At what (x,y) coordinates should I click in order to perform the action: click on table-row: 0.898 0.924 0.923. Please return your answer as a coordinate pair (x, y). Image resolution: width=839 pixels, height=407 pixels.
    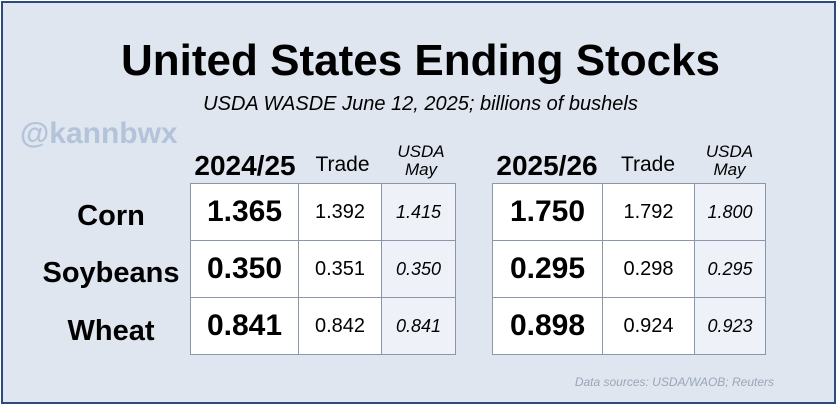
    Looking at the image, I should click on (629, 326).